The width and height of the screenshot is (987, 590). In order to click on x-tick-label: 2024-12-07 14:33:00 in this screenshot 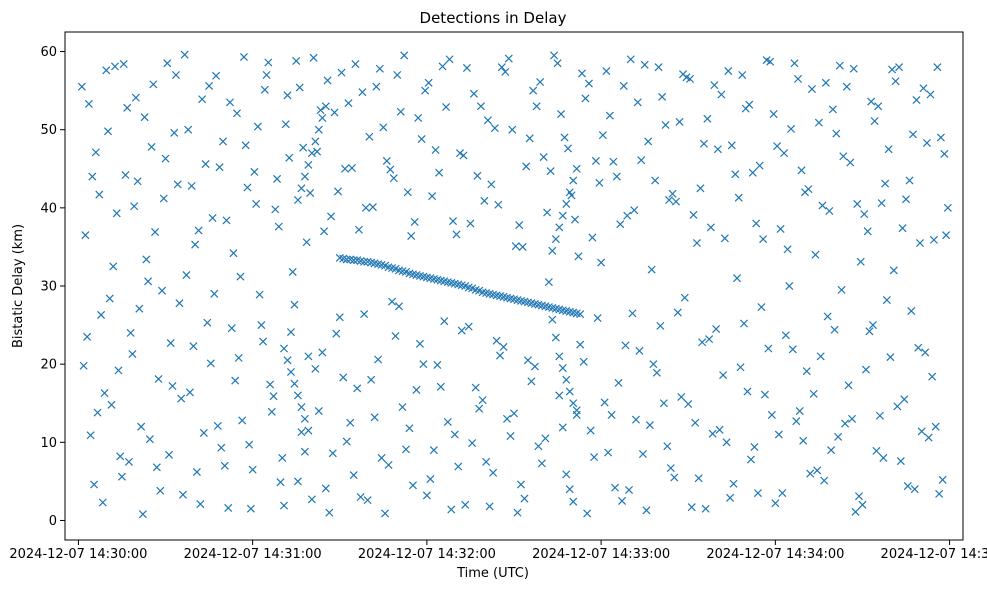, I will do `click(601, 554)`.